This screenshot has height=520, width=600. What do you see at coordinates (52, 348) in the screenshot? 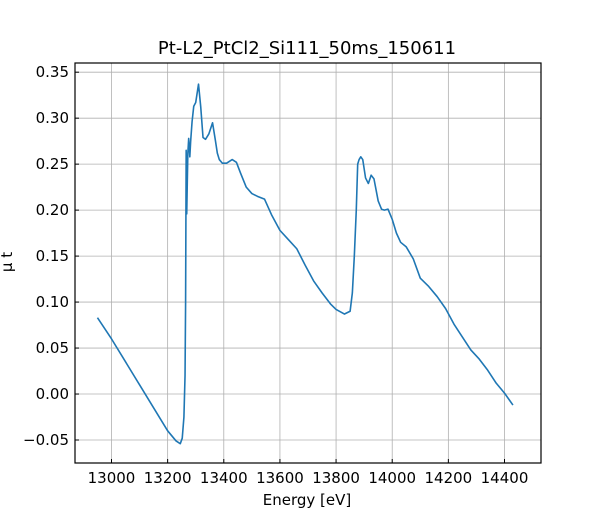
I see `y-tick-label: 0.05` at bounding box center [52, 348].